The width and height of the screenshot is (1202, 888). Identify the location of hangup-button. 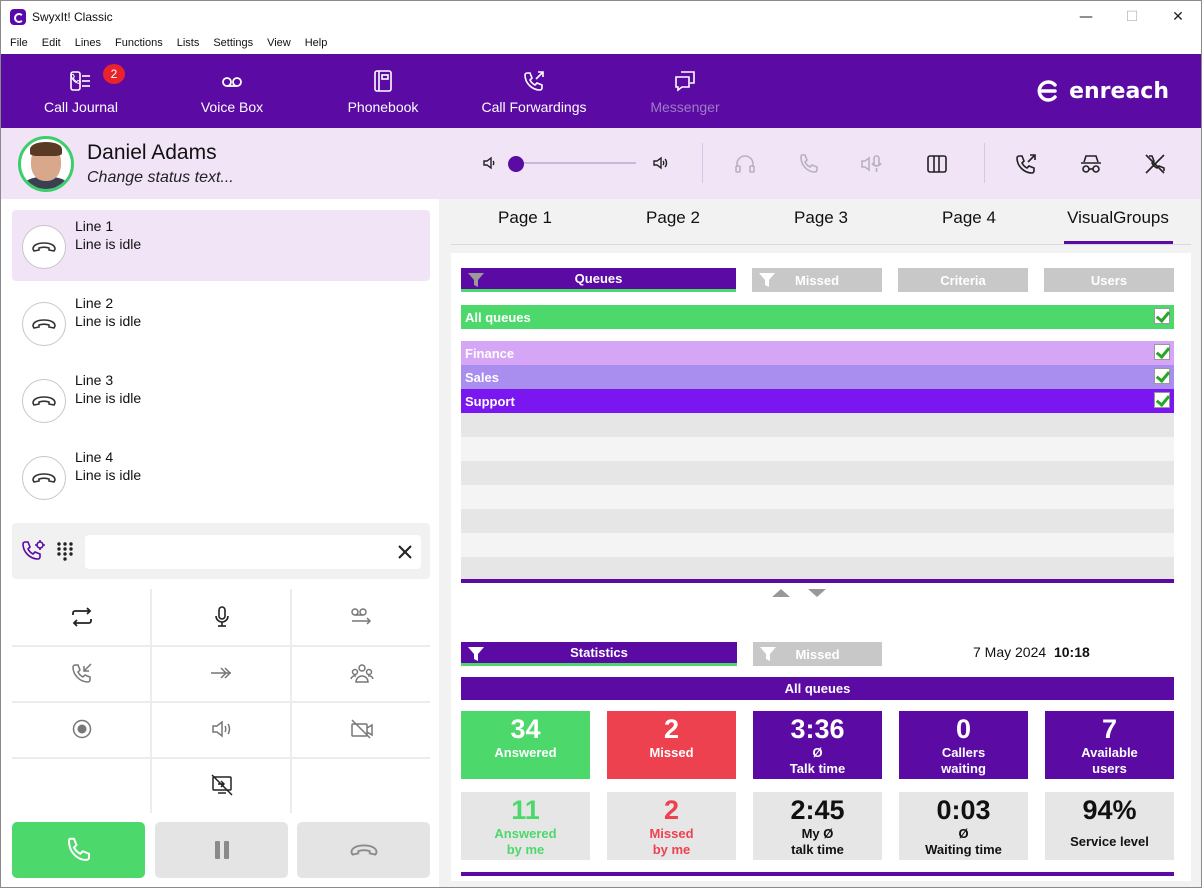
(363, 850).